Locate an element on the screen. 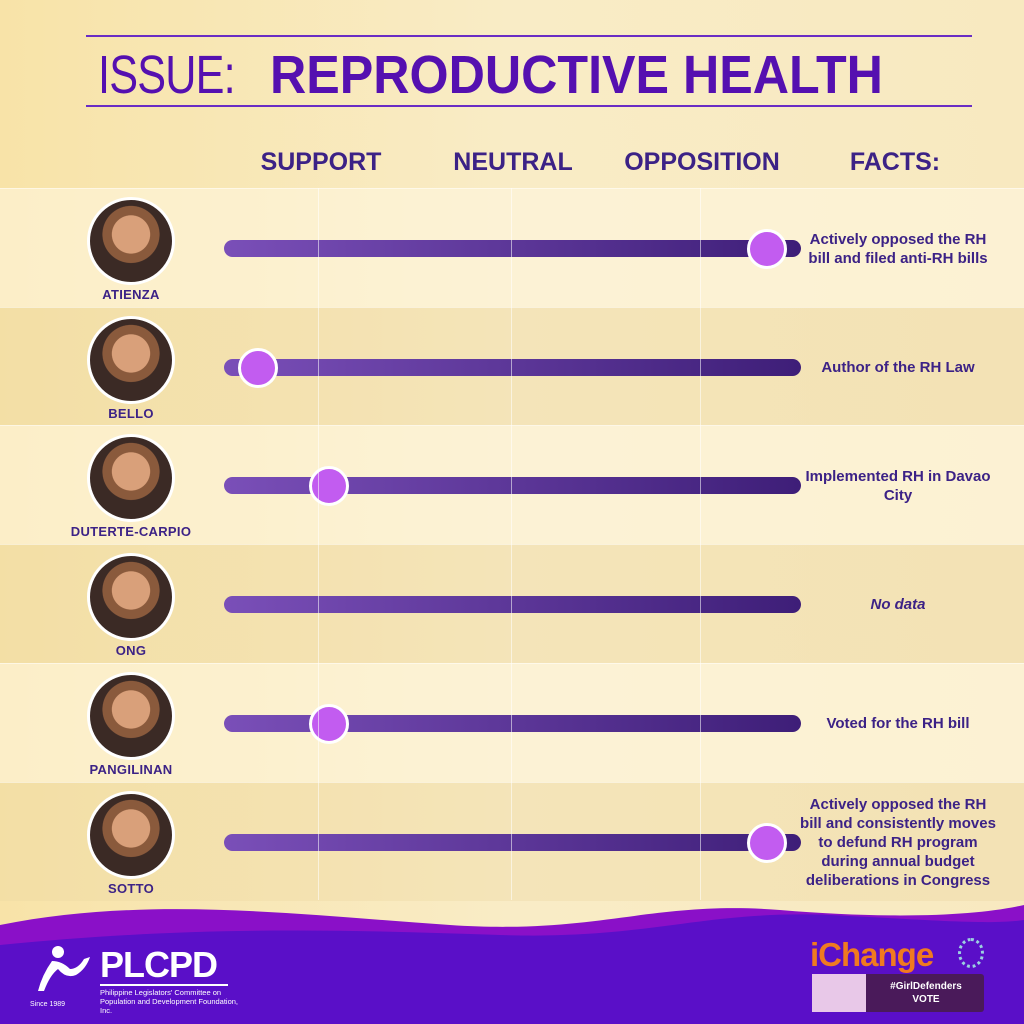 This screenshot has height=1024, width=1024. column-opposition: OPPOSITION is located at coordinates (702, 162).